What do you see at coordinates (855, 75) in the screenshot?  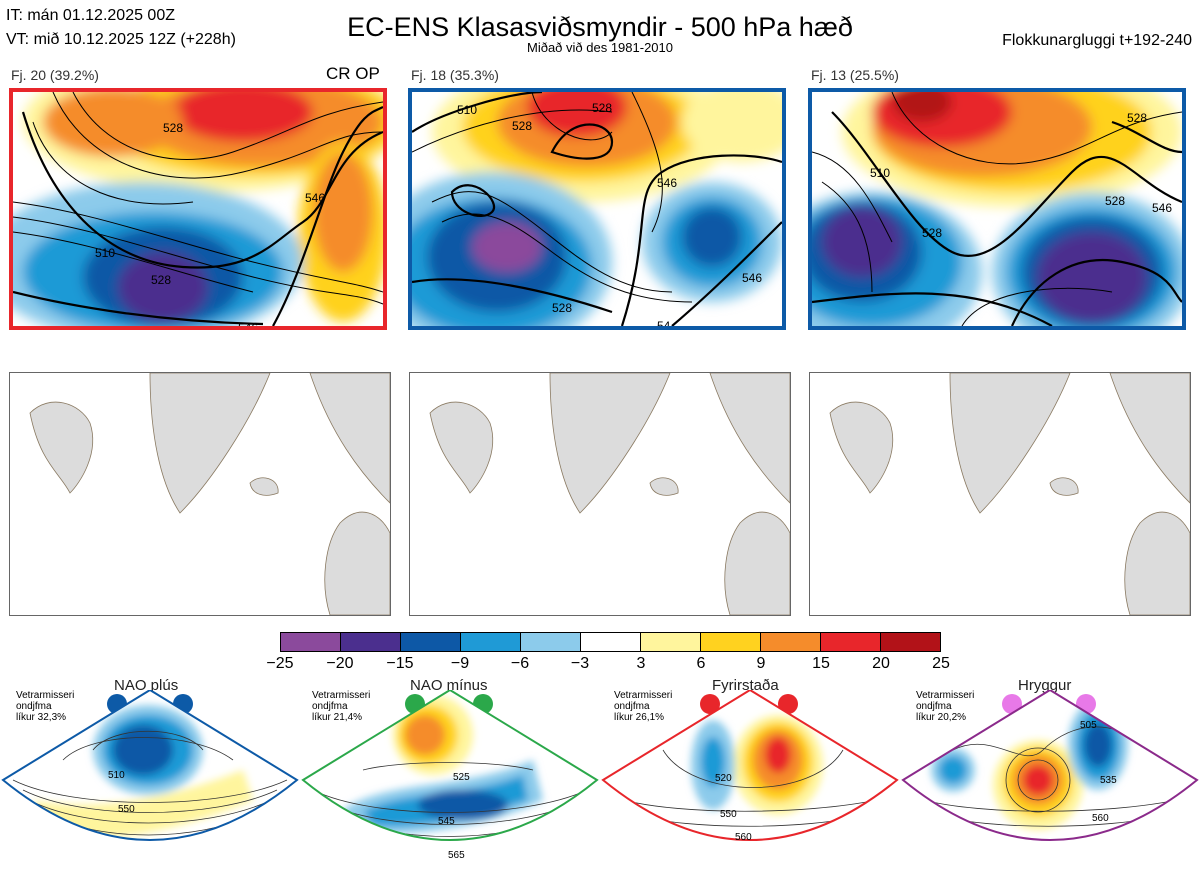 I see `cluster-3-label: Fj. 13 (25.5%)` at bounding box center [855, 75].